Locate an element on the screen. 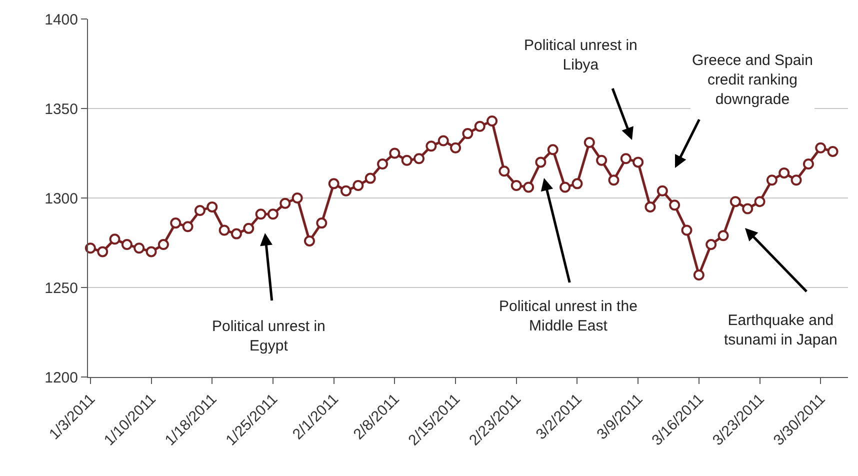 This screenshot has height=476, width=858. annotation: Greece and Spain credit ranking downgrade is located at coordinates (752, 80).